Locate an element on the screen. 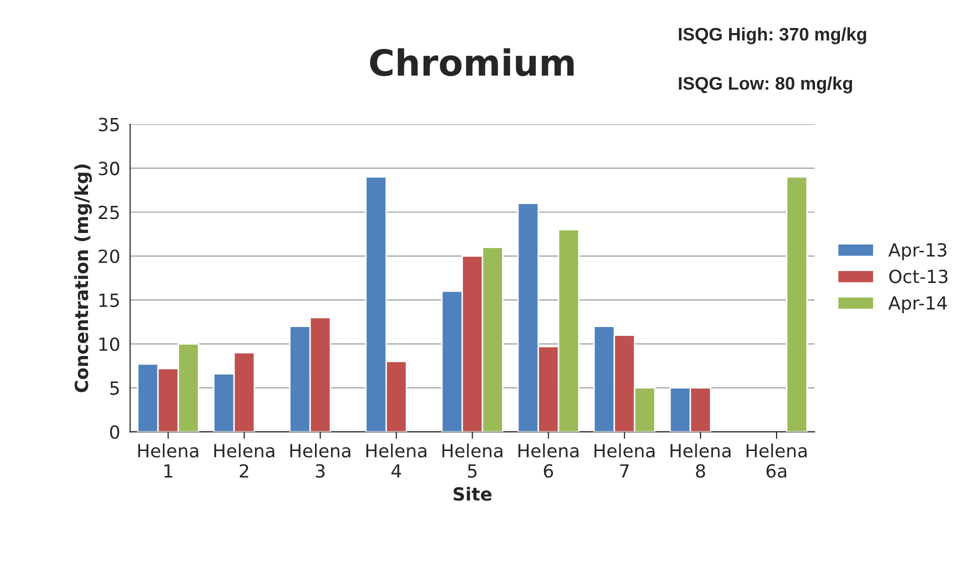 The width and height of the screenshot is (964, 578). y-tick-label: 20 is located at coordinates (109, 257).